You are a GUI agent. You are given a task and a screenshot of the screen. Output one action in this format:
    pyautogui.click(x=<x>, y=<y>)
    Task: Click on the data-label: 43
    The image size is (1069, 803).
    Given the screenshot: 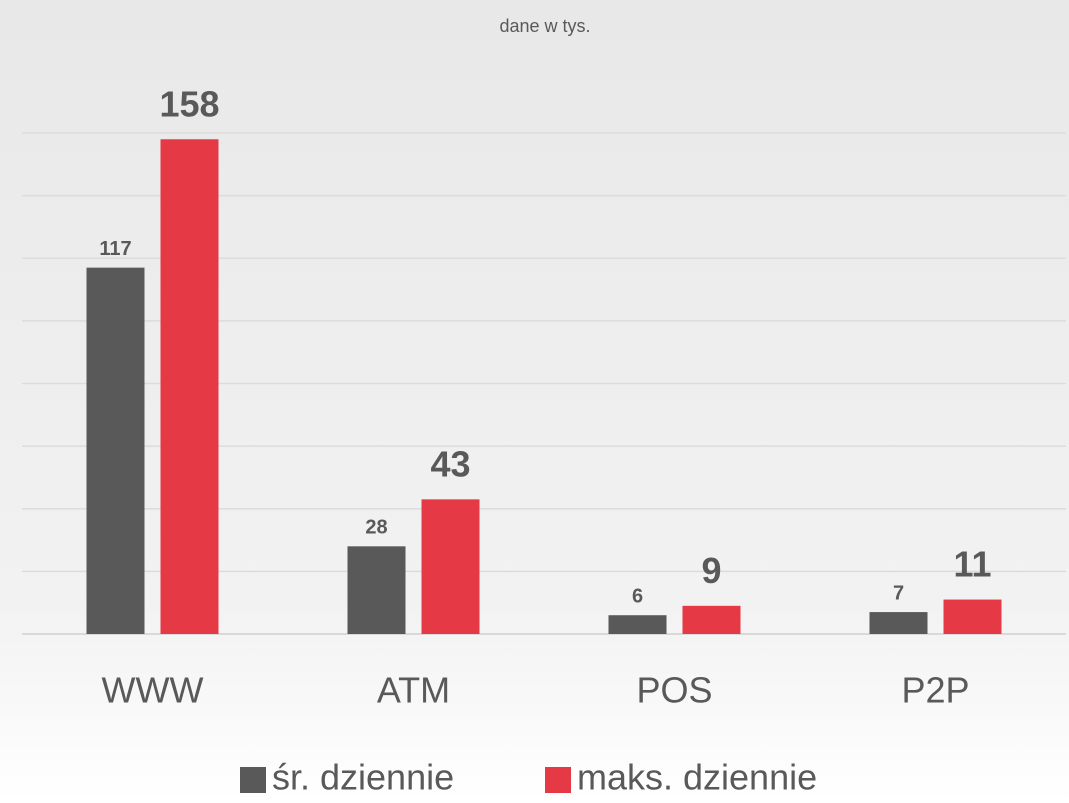 What is the action you would take?
    pyautogui.click(x=450, y=463)
    